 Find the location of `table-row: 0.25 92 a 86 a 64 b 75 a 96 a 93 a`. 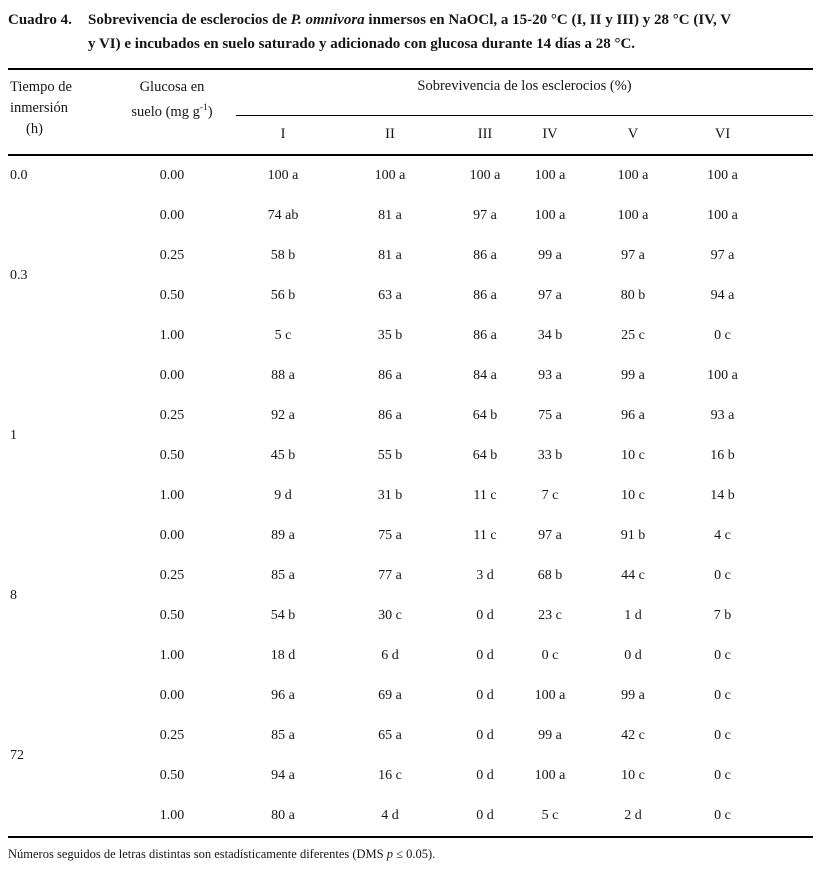

table-row: 0.25 92 a 86 a 64 b 75 a 96 a 93 a is located at coordinates (410, 416).